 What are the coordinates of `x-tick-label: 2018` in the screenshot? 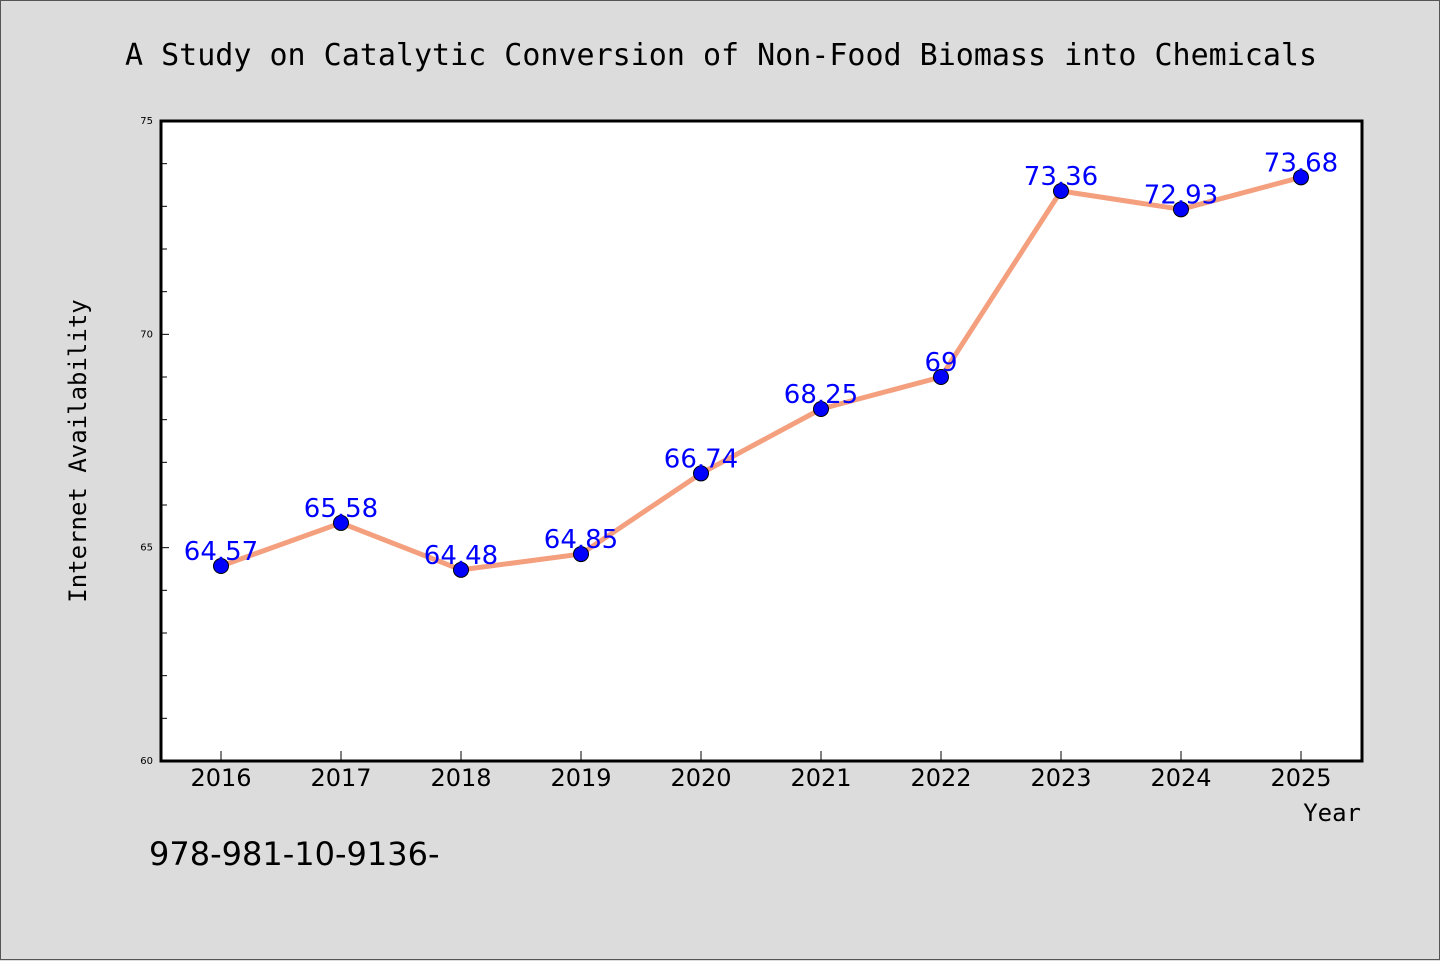 It's located at (460, 778).